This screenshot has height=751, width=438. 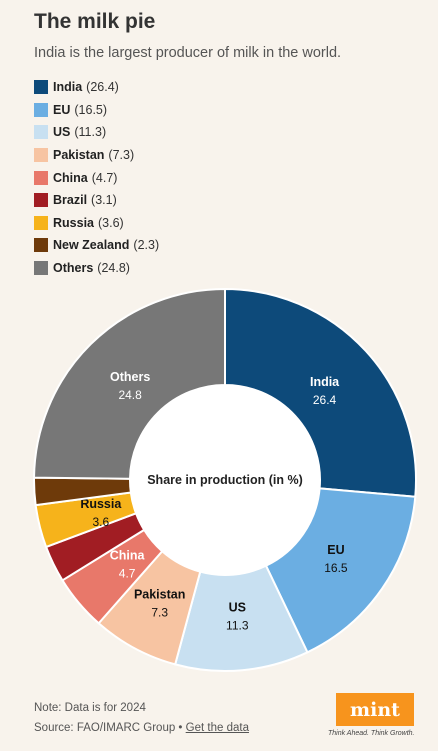 I want to click on legend-label: US, so click(x=62, y=132).